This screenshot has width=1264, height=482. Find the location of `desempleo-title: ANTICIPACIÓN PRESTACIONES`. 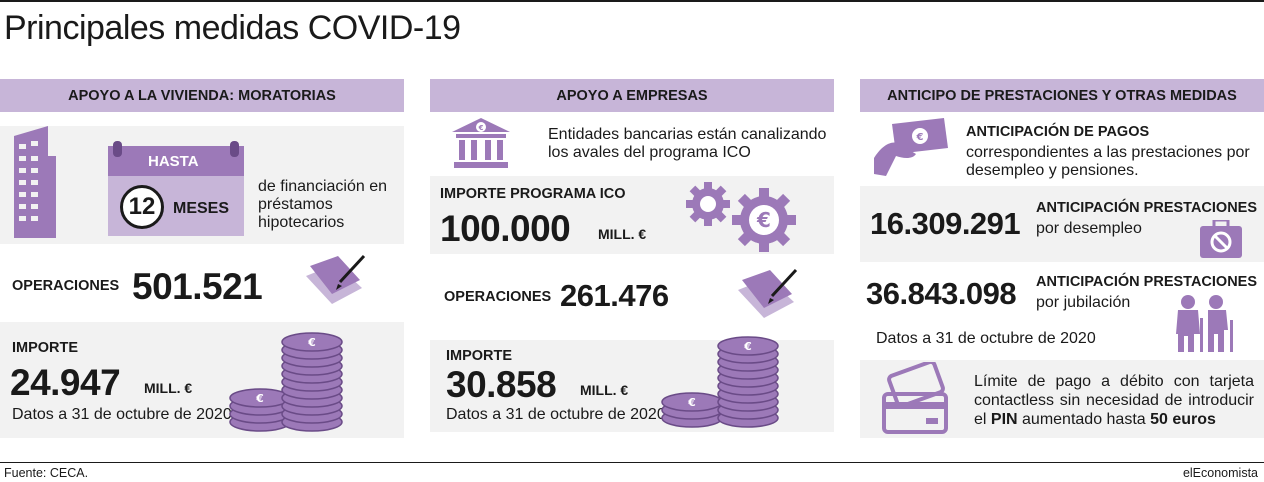

desempleo-title: ANTICIPACIÓN PRESTACIONES is located at coordinates (1147, 208).